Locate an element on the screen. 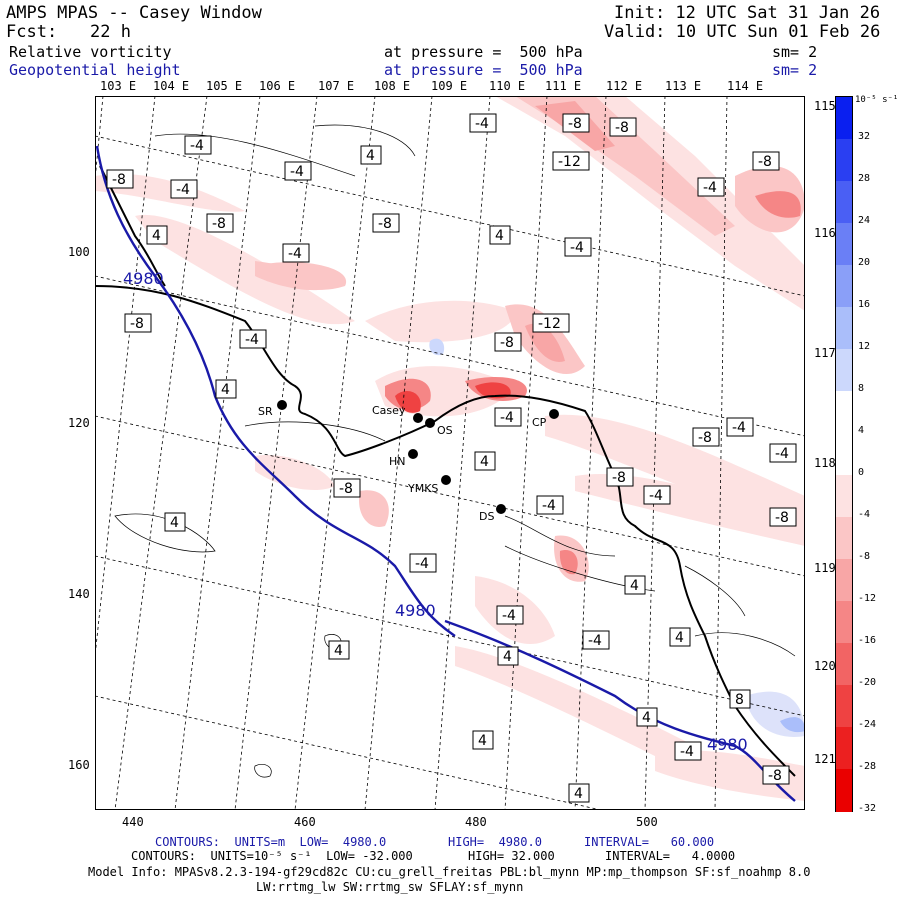 This screenshot has width=900, height=900. y-tick: 160 is located at coordinates (79, 765).